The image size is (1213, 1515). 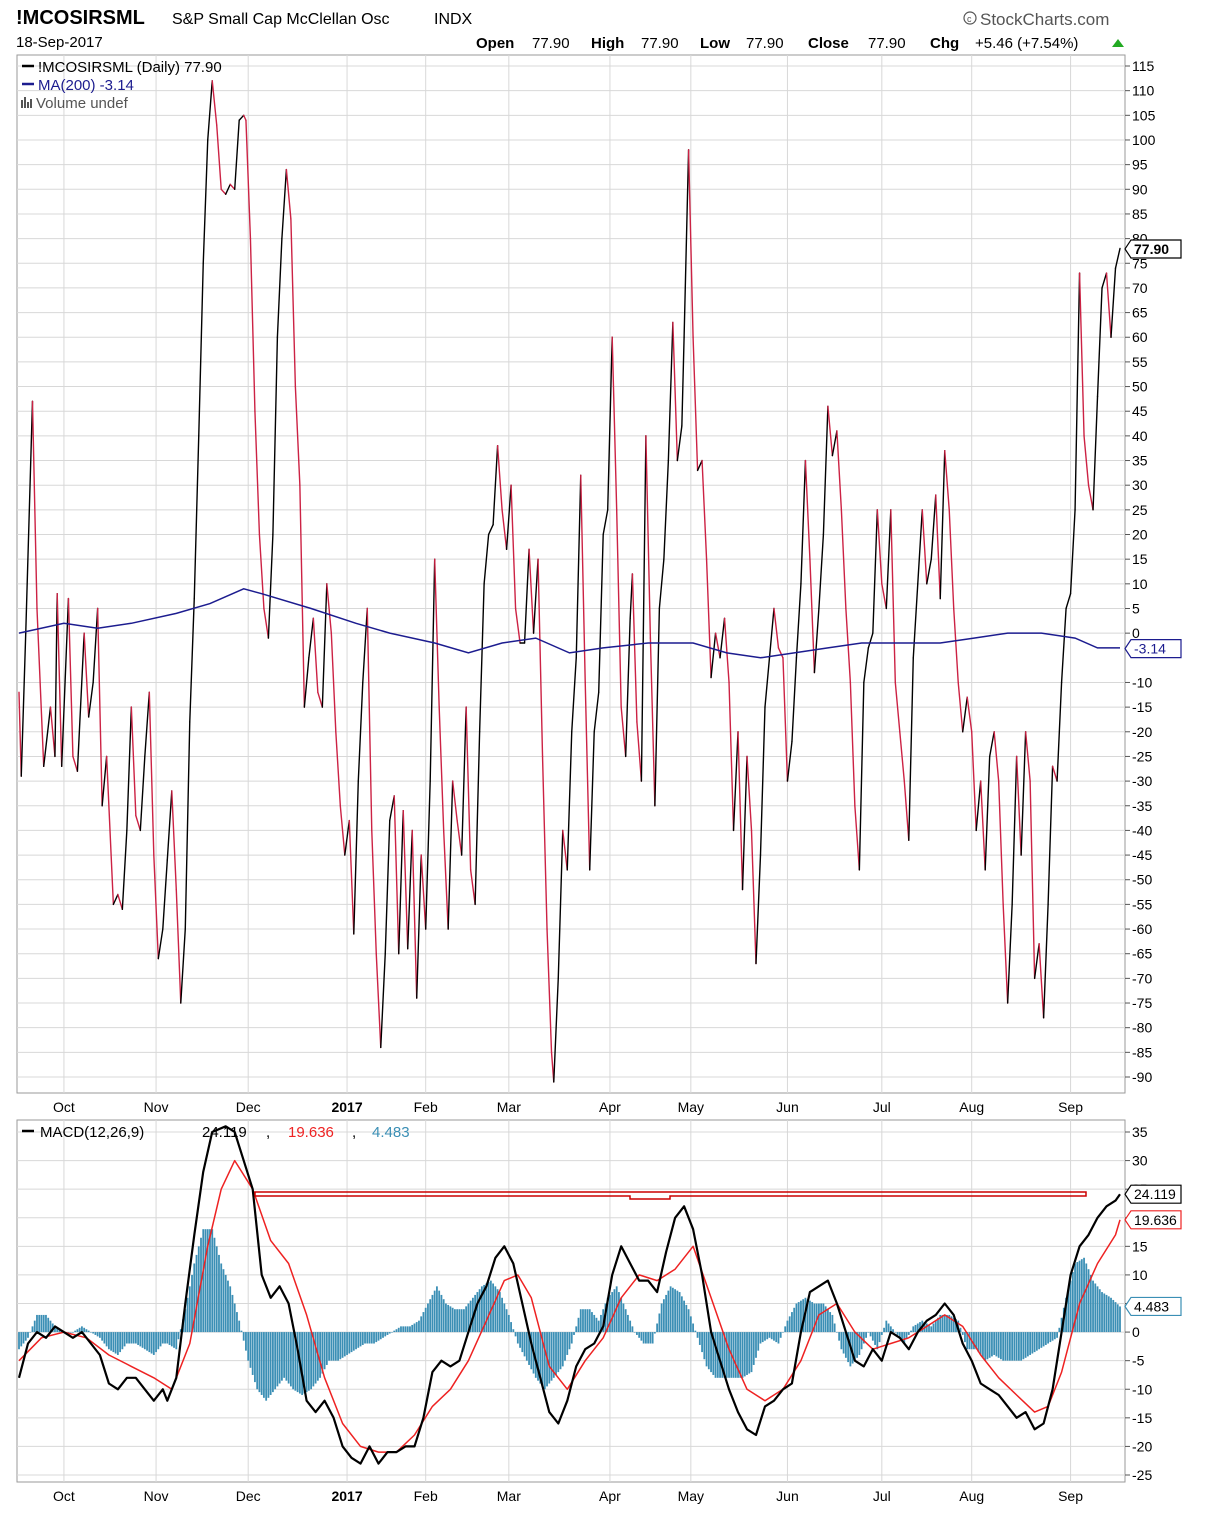 What do you see at coordinates (551, 43) in the screenshot?
I see `open-value: 77.90` at bounding box center [551, 43].